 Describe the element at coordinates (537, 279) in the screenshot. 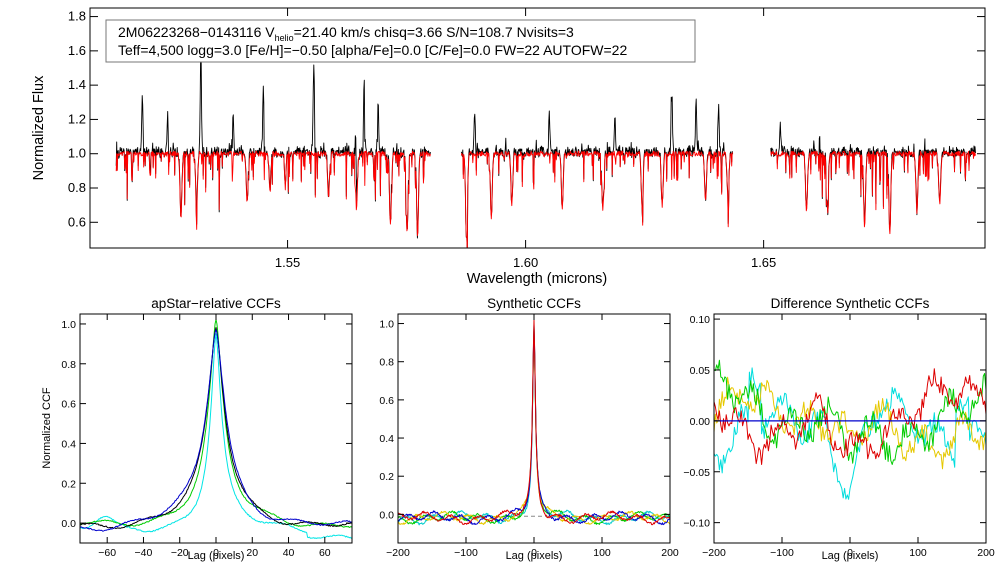

I see `x-axis-label: Wavelength (microns)` at that location.